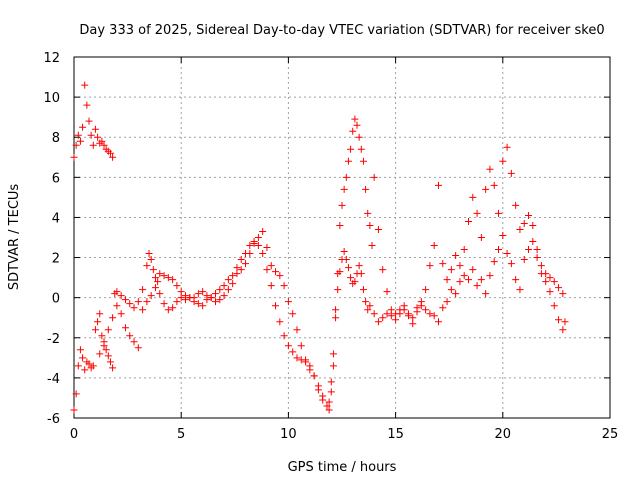 This screenshot has width=640, height=480. I want to click on y-tick-label: 8, so click(56, 138).